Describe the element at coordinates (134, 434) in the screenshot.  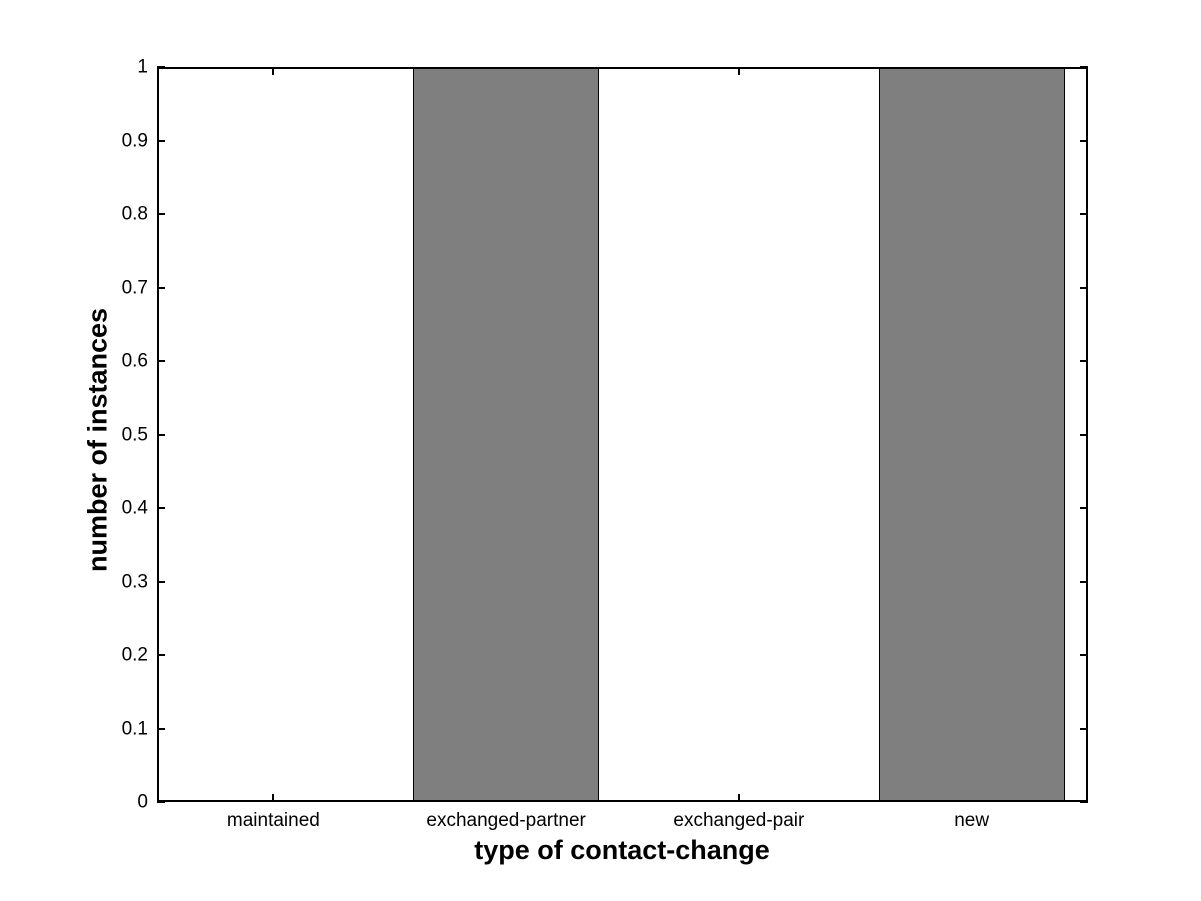
I see `y-tick-label: 0.5` at that location.